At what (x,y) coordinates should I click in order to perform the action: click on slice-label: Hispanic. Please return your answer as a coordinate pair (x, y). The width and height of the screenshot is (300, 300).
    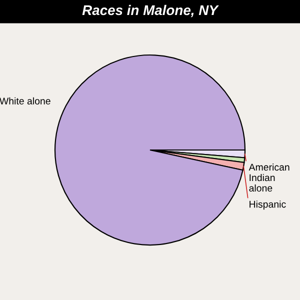
    Looking at the image, I should click on (268, 205).